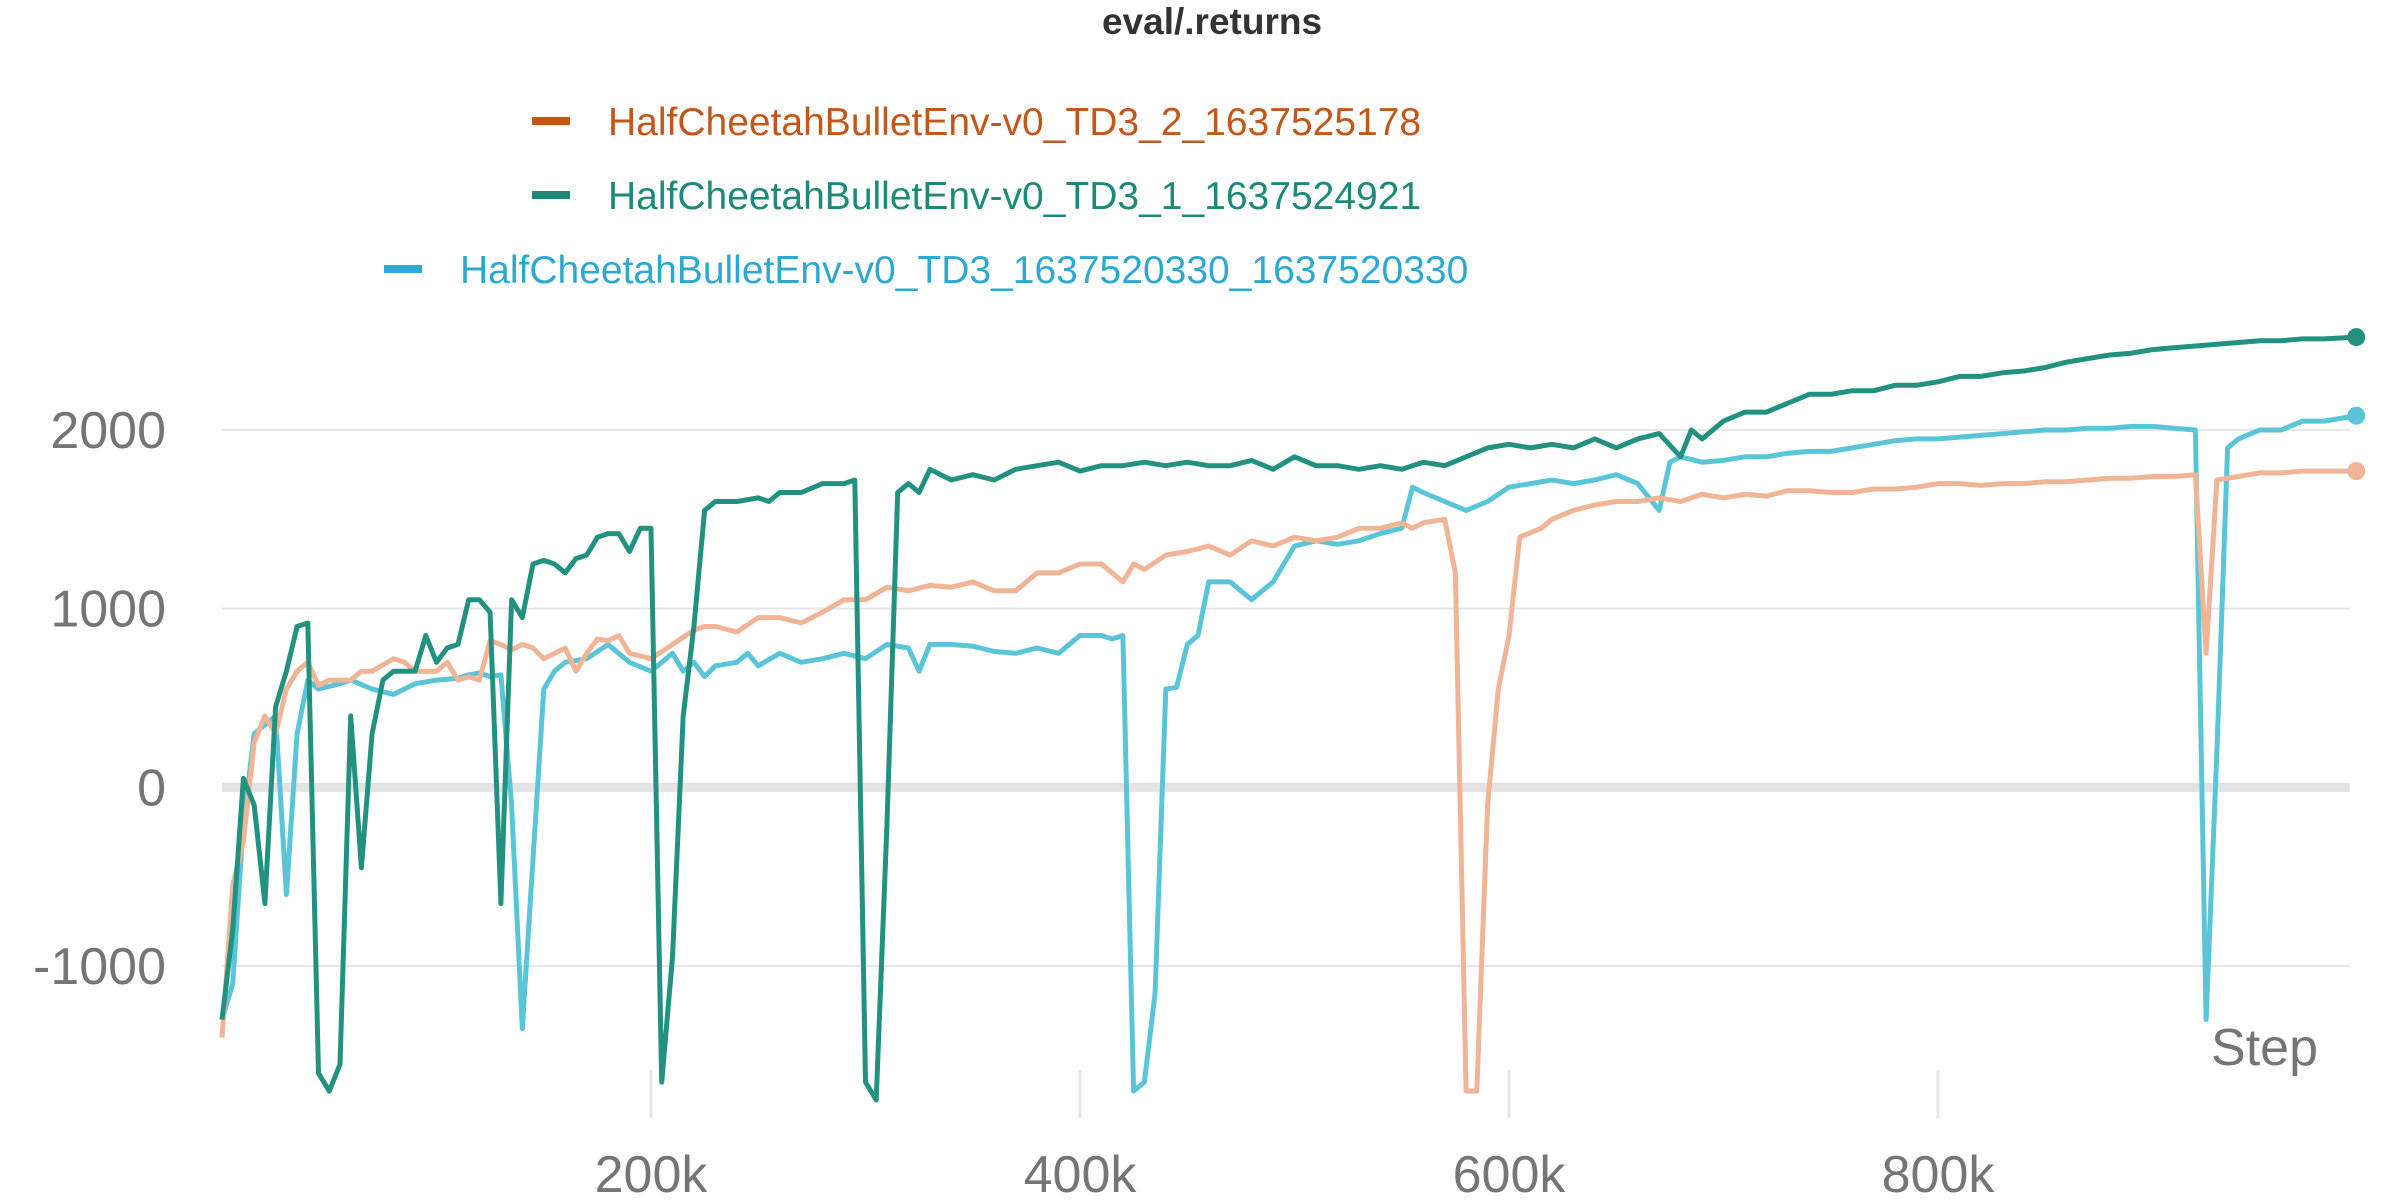 Image resolution: width=2400 pixels, height=1200 pixels. I want to click on x-tick-label: 600k, so click(1510, 1173).